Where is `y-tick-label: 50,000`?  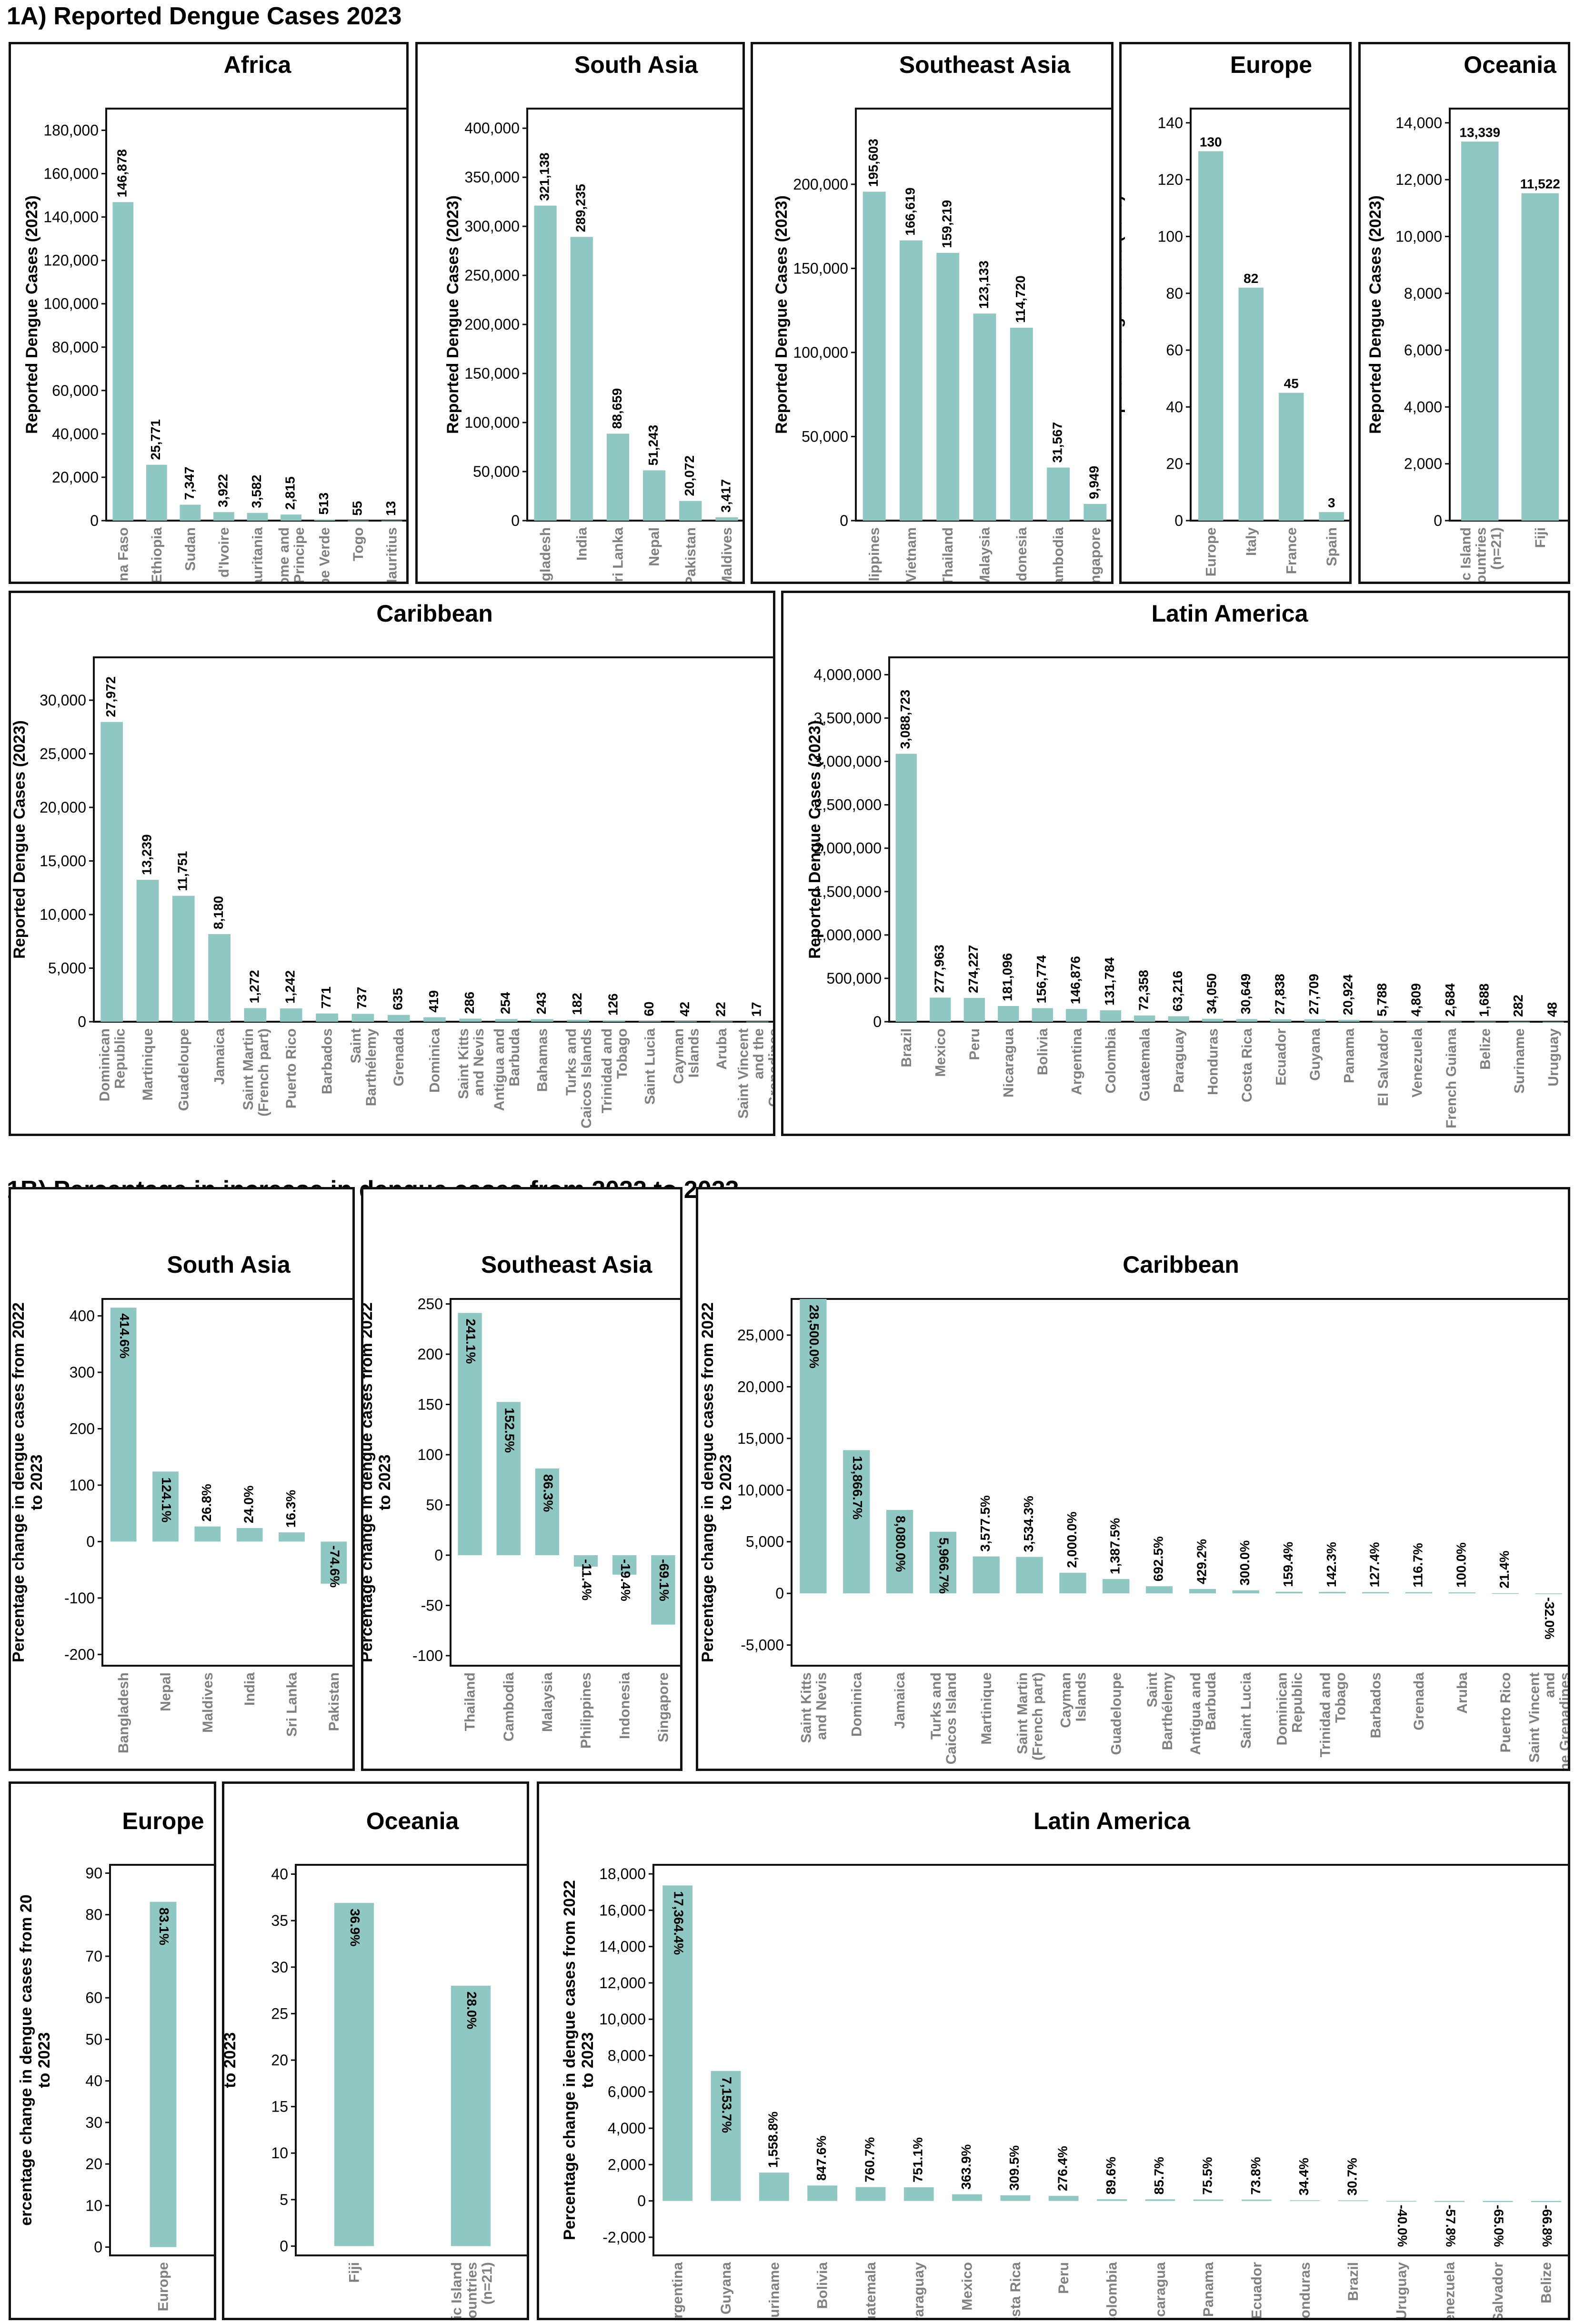
y-tick-label: 50,000 is located at coordinates (825, 436).